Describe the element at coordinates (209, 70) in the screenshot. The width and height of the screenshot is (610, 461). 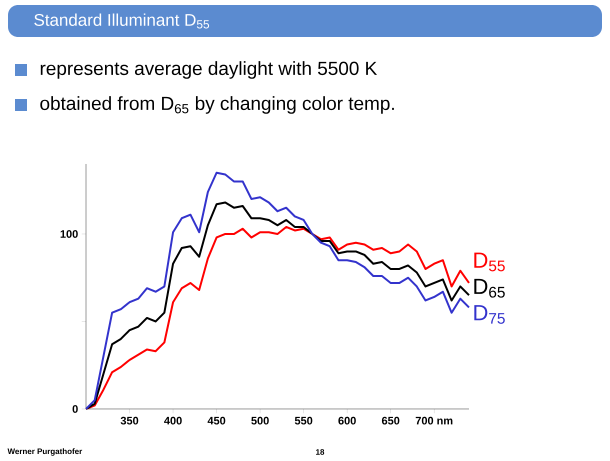
I see `text: represents average daylight with 5500 K` at that location.